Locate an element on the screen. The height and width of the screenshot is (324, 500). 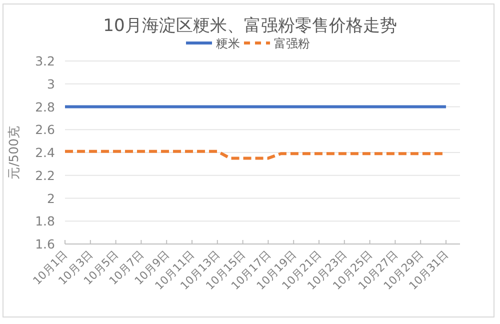
y-tick-label: 3.2 is located at coordinates (45, 61).